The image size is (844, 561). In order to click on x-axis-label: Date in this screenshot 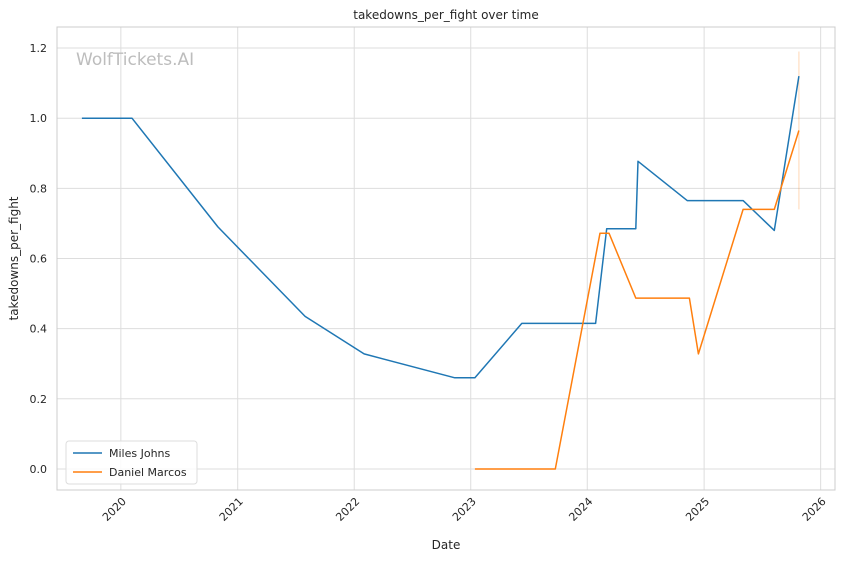, I will do `click(446, 545)`.